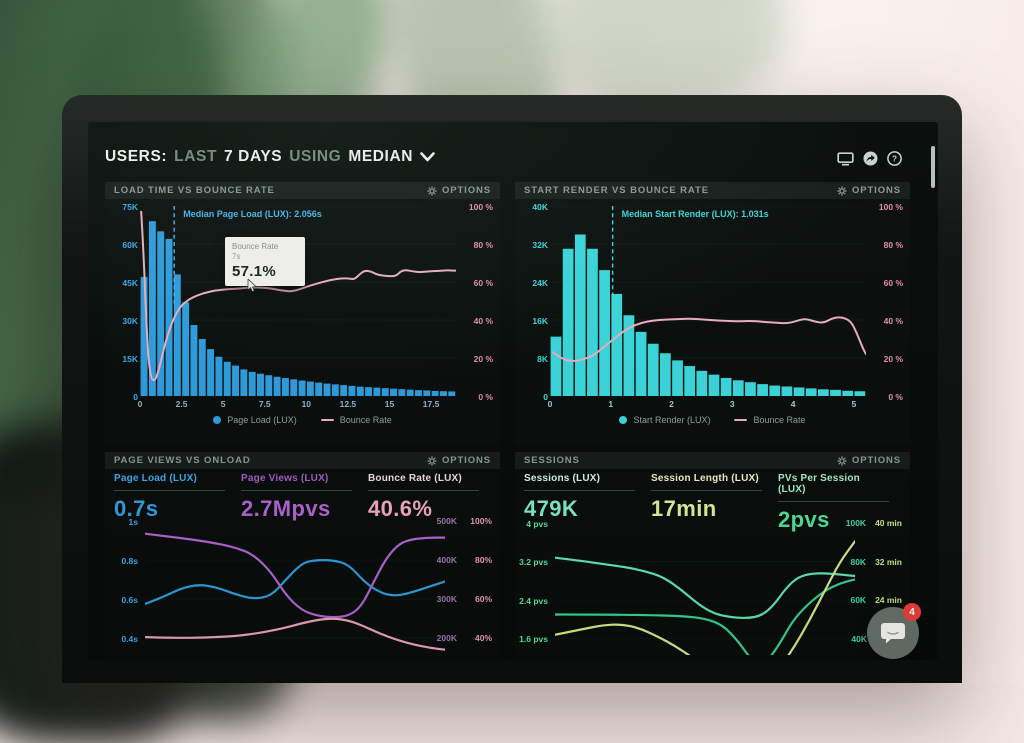 The image size is (1024, 743). Describe the element at coordinates (255, 420) in the screenshot. I see `legend-item: Page Load (LUX)` at that location.